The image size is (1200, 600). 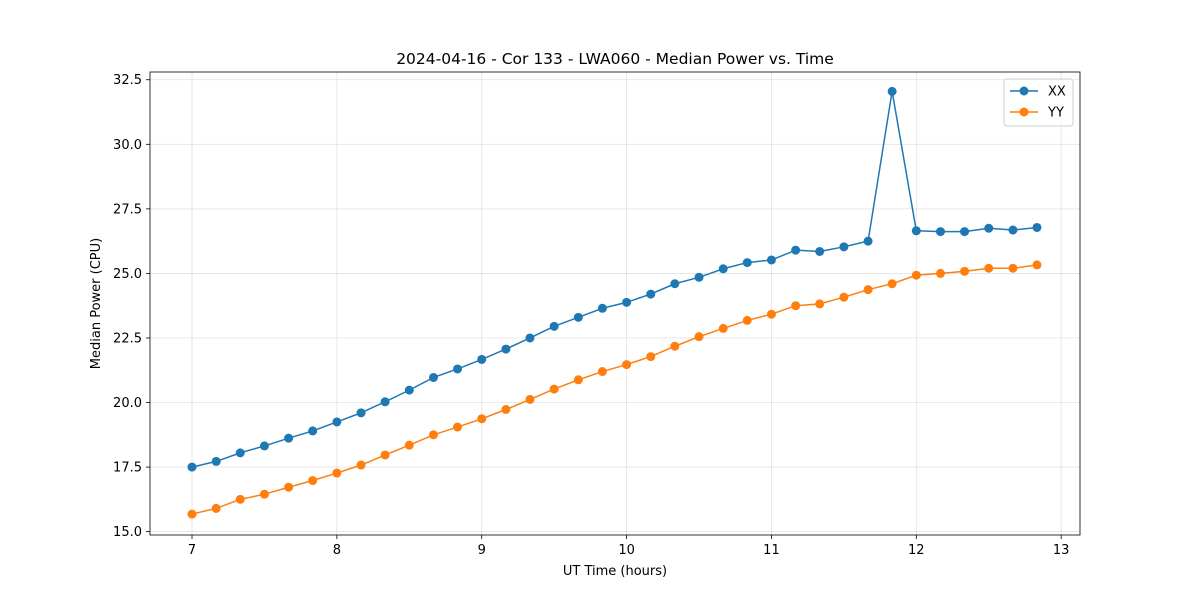 I want to click on y-tick-label: 30.0, so click(x=127, y=145).